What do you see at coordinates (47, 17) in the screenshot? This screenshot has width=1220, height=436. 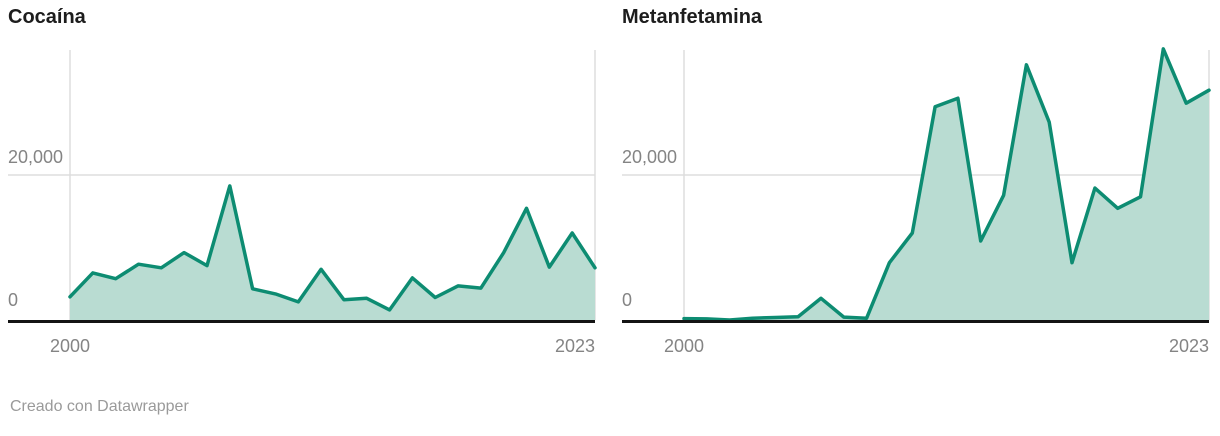 I see `chart-title-cocaina: Cocaína` at bounding box center [47, 17].